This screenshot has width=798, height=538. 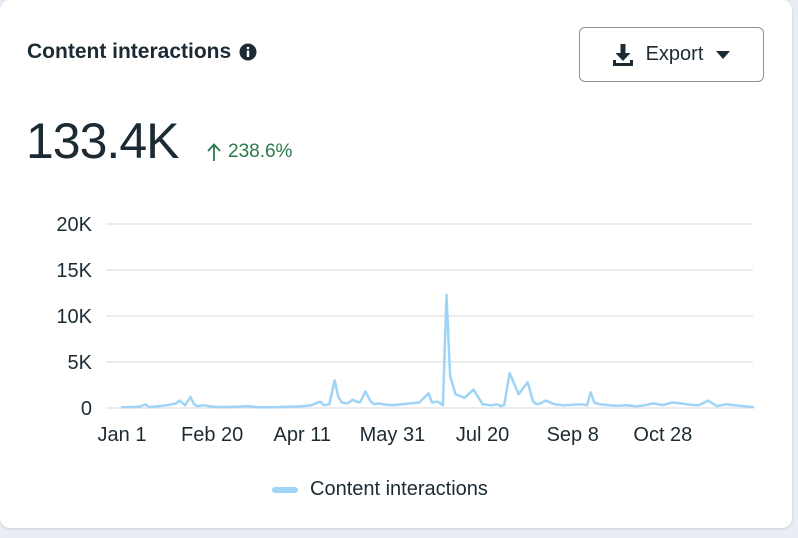 What do you see at coordinates (662, 435) in the screenshot?
I see `x-tick-label: Oct 28` at bounding box center [662, 435].